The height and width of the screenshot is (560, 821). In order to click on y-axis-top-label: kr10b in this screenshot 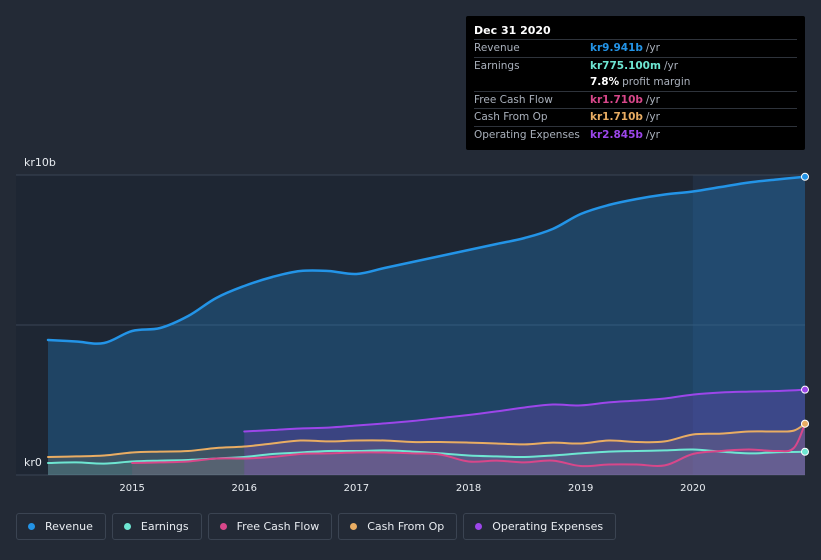, I will do `click(40, 162)`.